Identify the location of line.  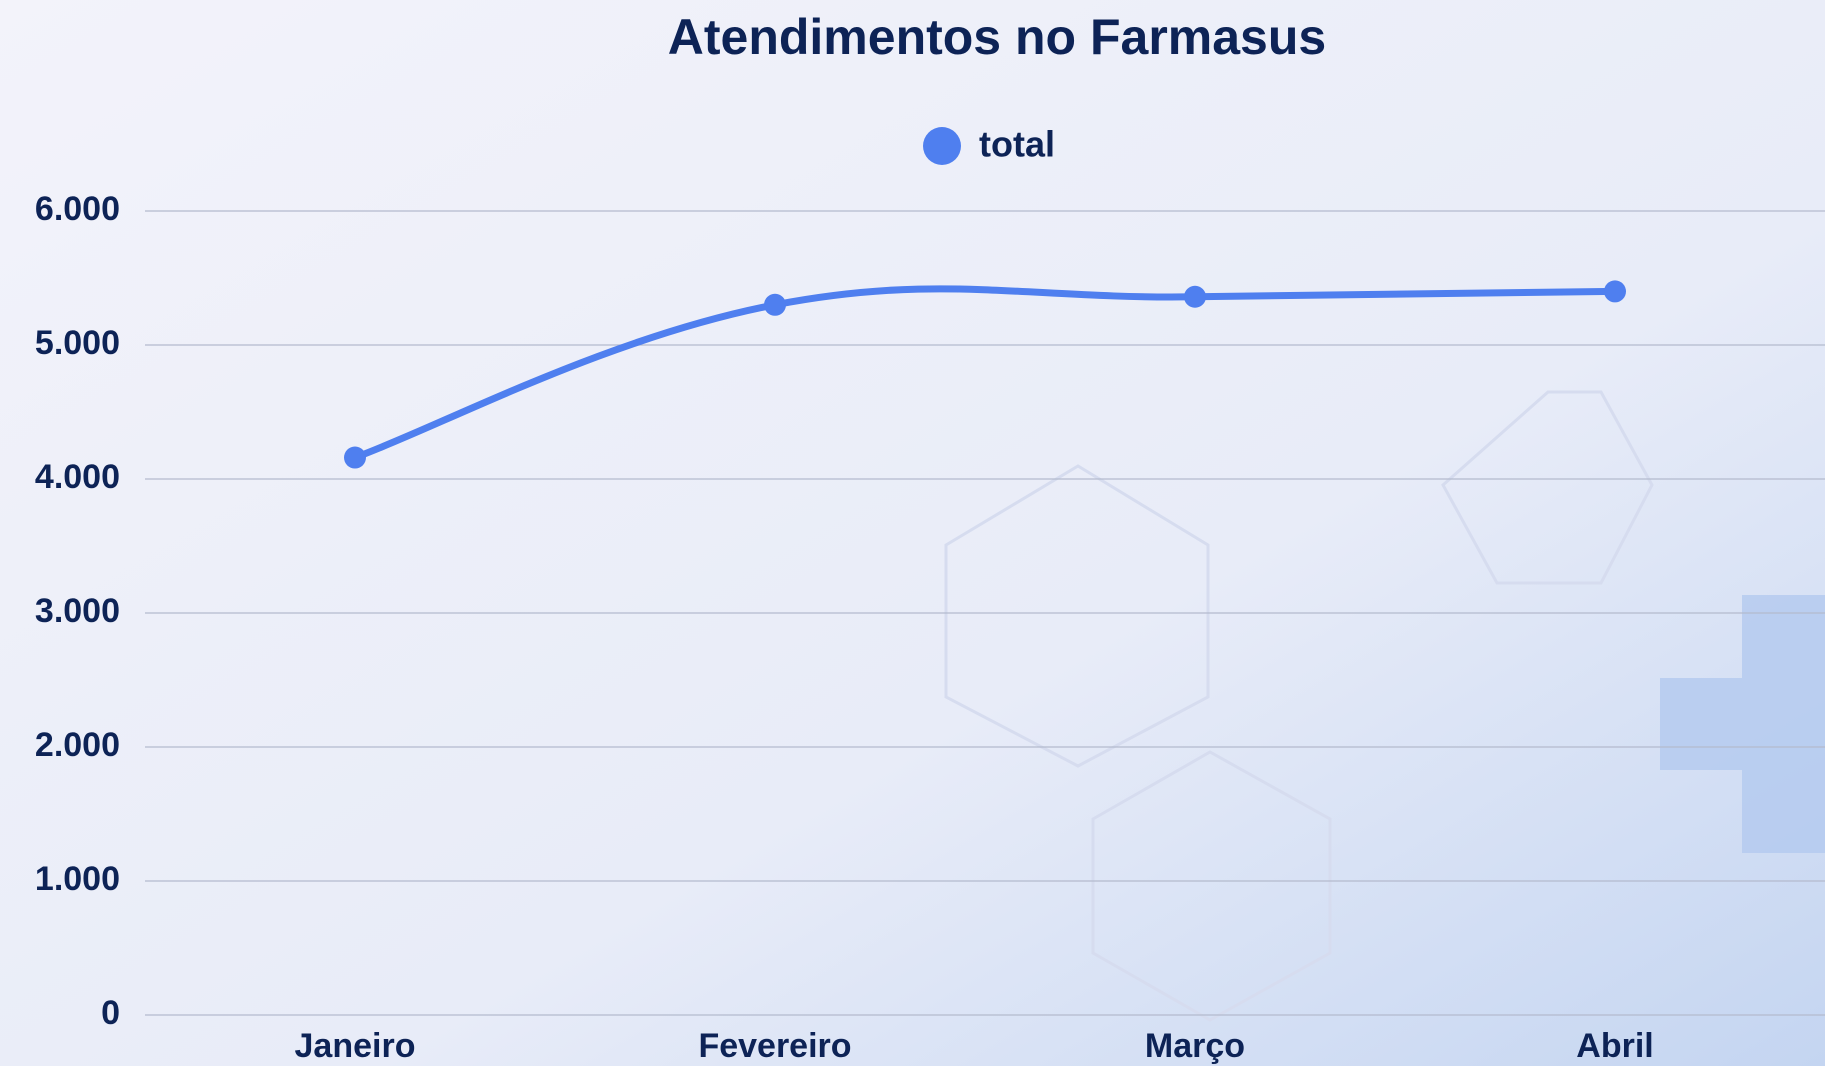
(985, 373).